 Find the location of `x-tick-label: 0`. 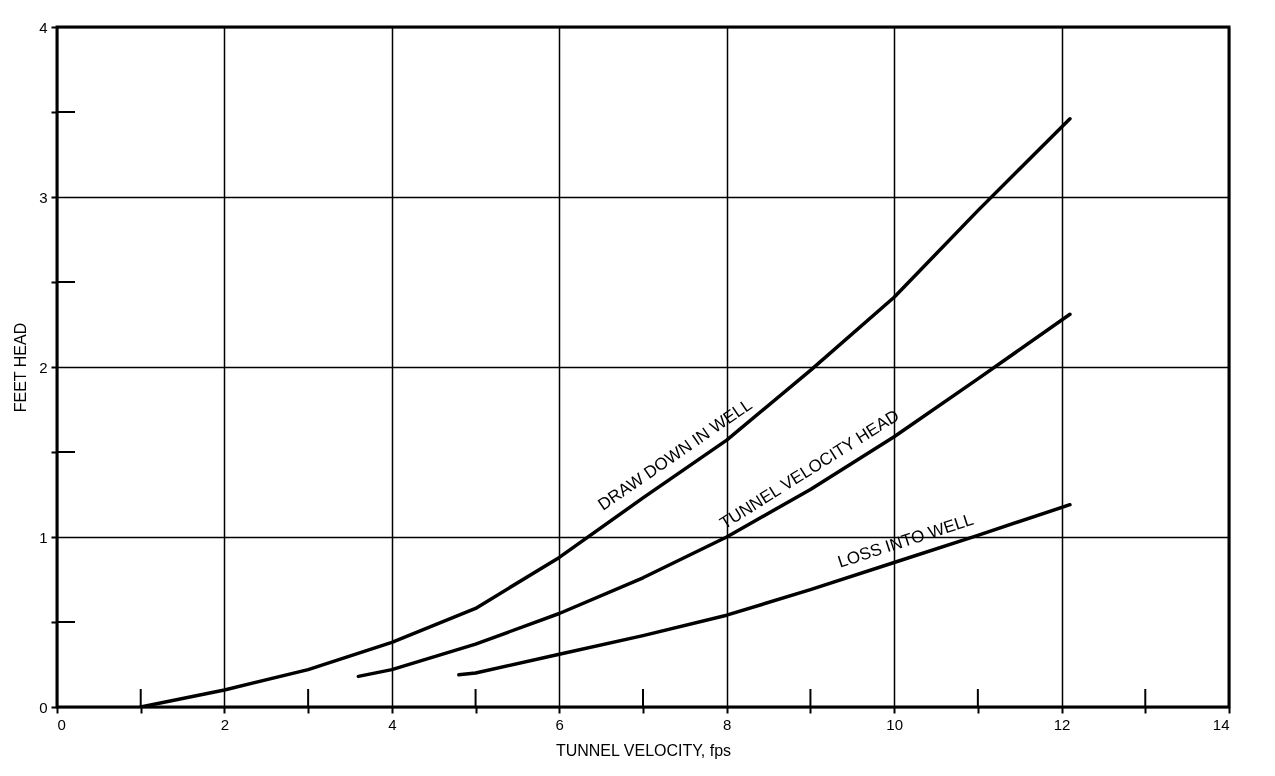

x-tick-label: 0 is located at coordinates (61, 724).